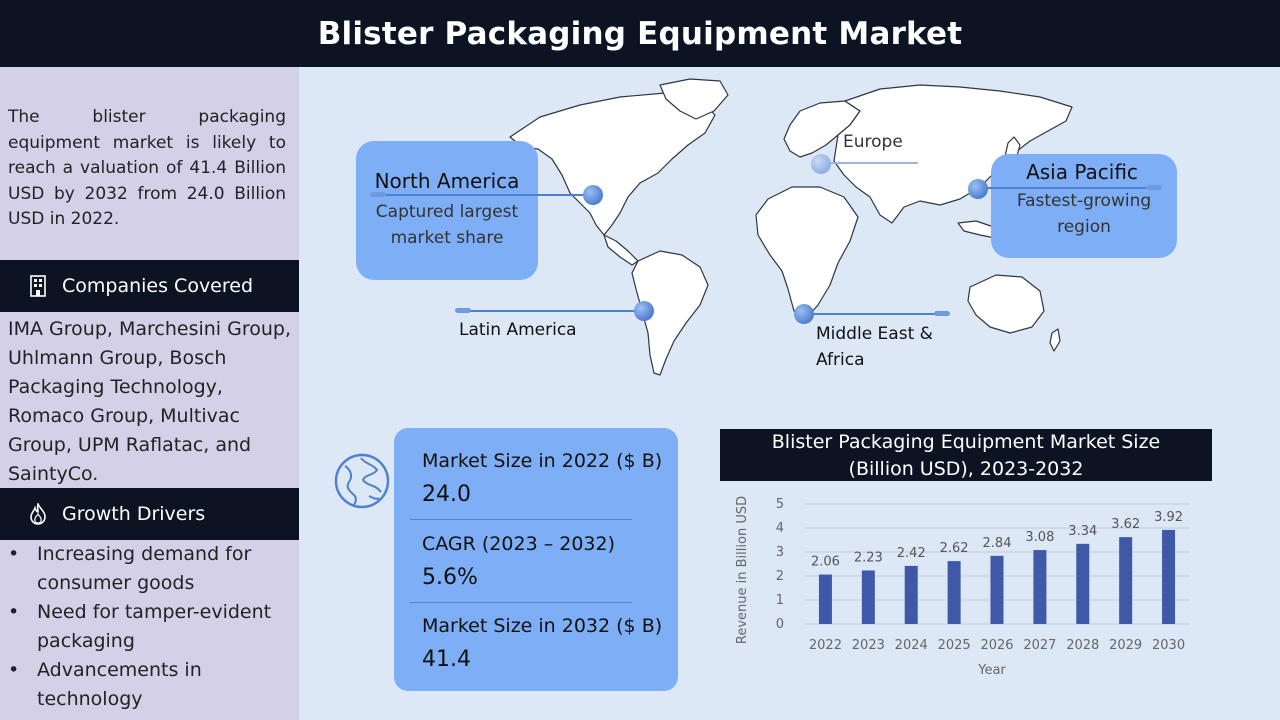 The width and height of the screenshot is (1280, 720). I want to click on x-tick-label: 2027, so click(1039, 645).